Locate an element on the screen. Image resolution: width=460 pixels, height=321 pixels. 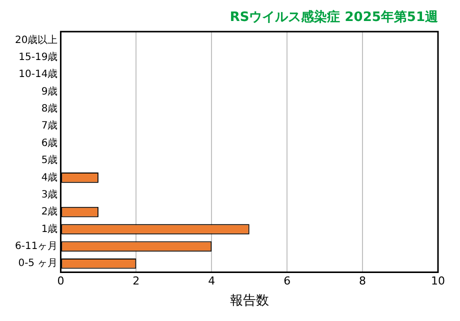
y-tick-label: 6歳 is located at coordinates (49, 142).